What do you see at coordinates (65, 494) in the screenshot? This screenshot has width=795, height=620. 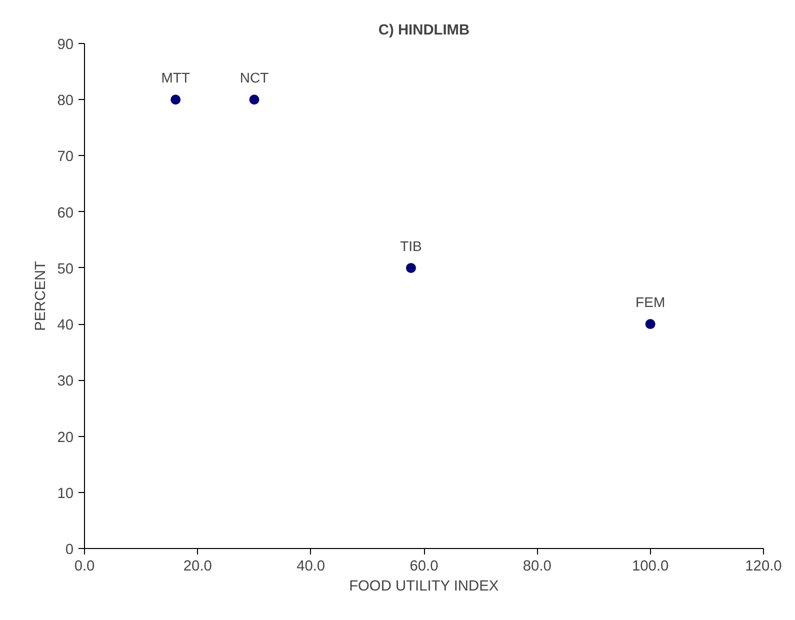 I see `y-tick-label: 10` at bounding box center [65, 494].